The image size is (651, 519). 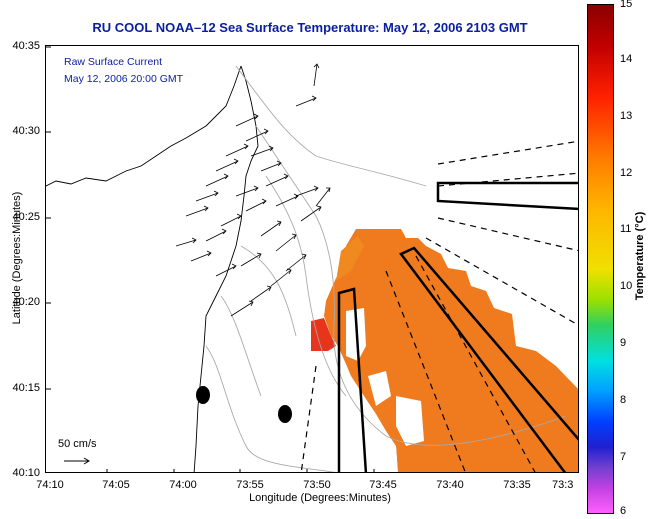 I want to click on current-vectors, so click(x=253, y=190).